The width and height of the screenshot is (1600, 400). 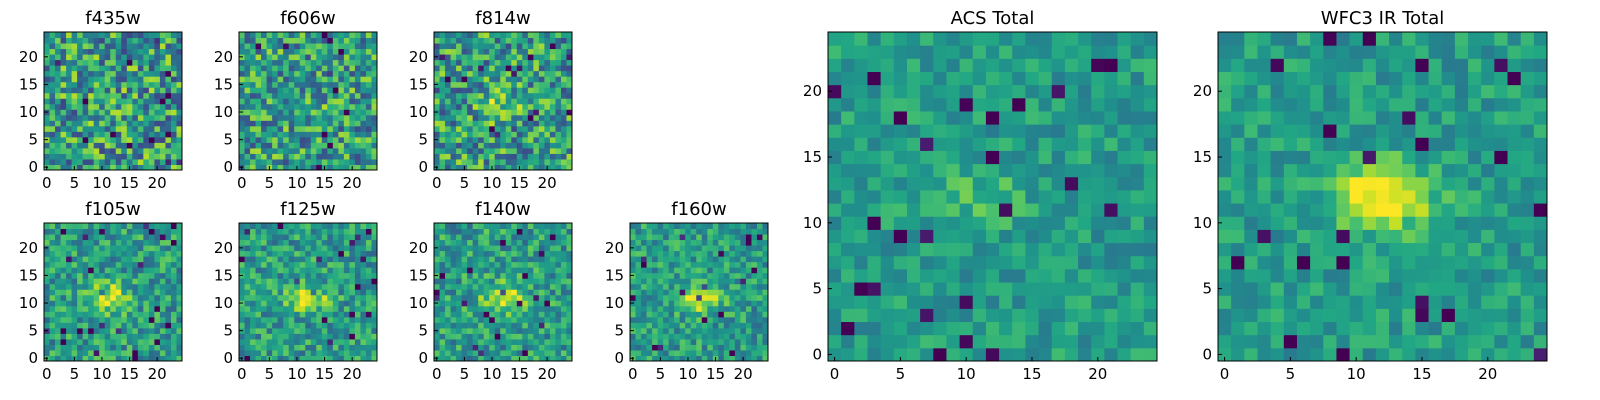 What do you see at coordinates (113, 101) in the screenshot?
I see `axes-frame` at bounding box center [113, 101].